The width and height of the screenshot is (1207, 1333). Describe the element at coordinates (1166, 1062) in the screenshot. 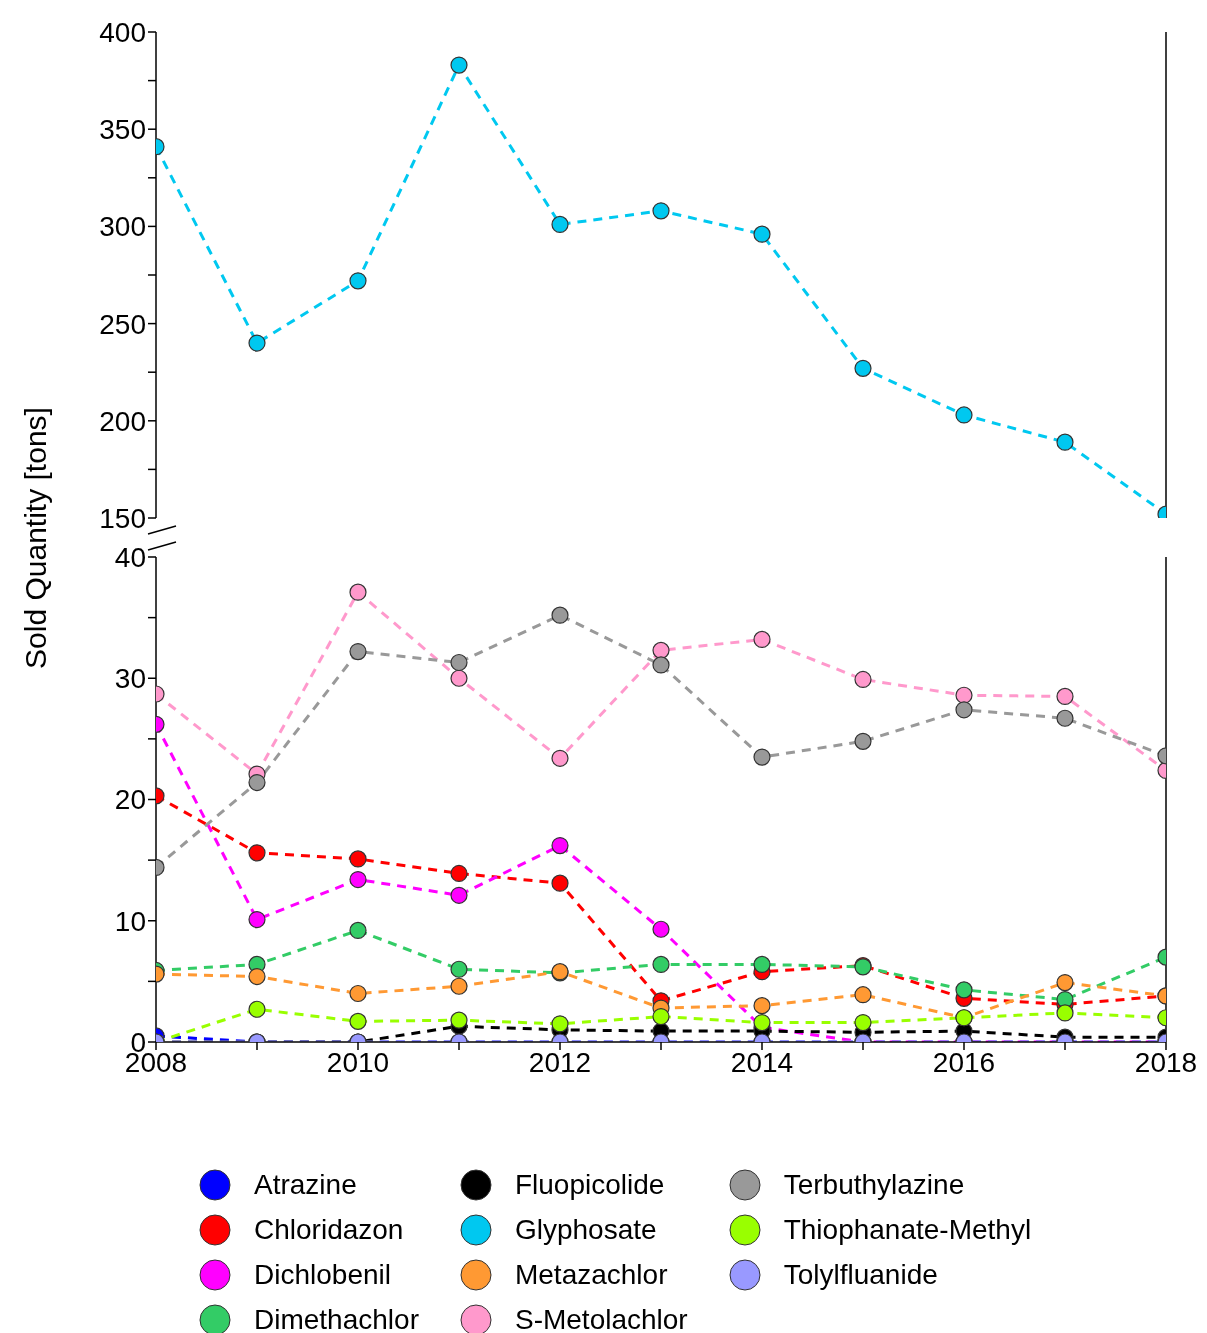

I see `x-tick-label: 2018` at that location.